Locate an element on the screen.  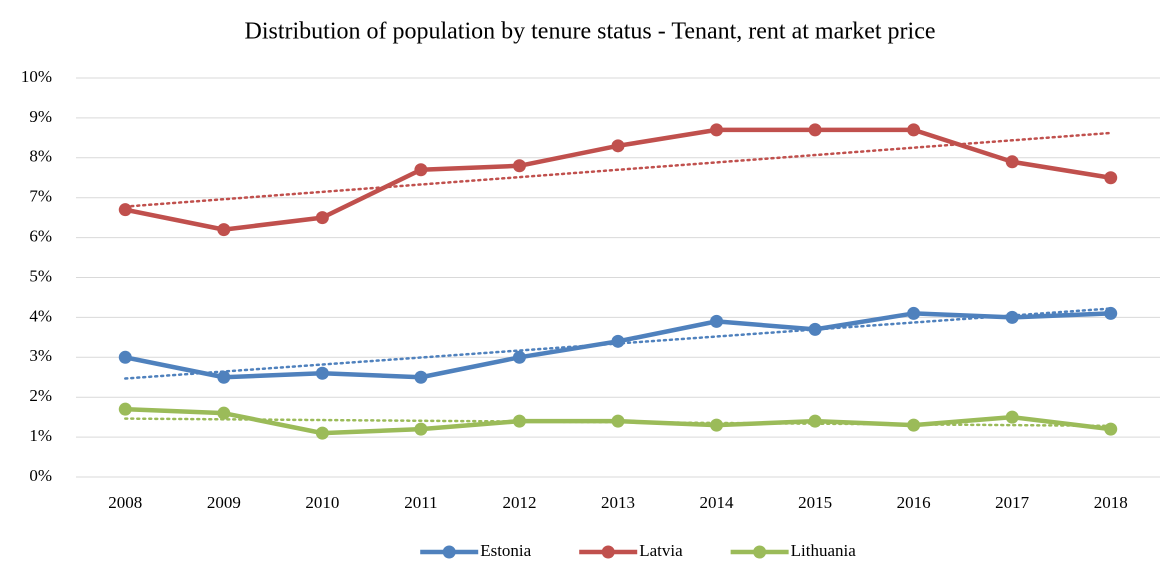
y-tick-label: 9% is located at coordinates (40, 116).